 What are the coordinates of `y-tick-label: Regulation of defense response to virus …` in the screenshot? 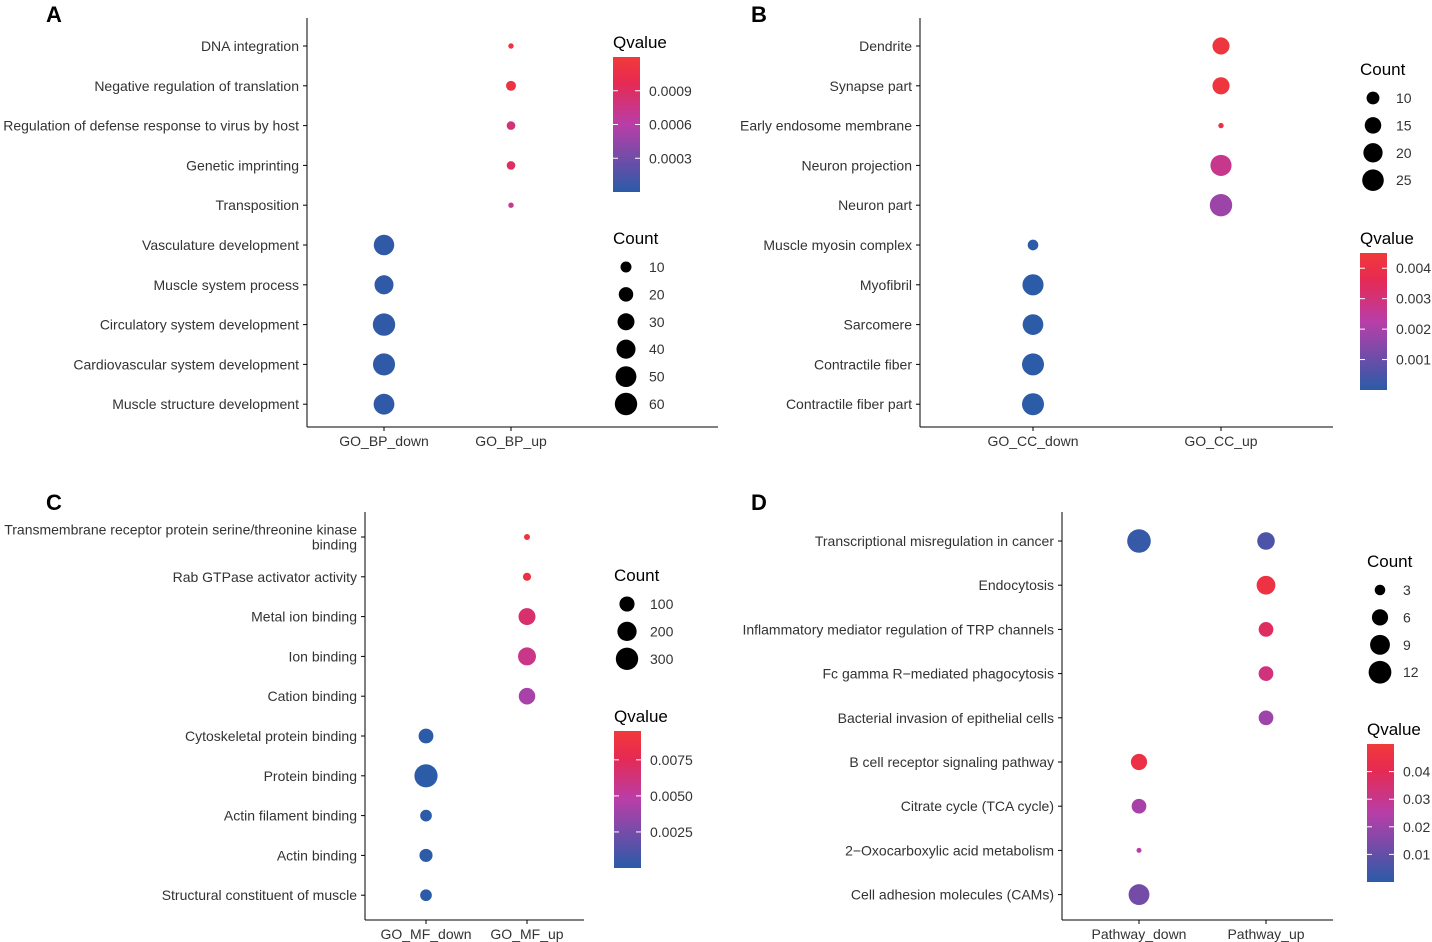 It's located at (151, 126).